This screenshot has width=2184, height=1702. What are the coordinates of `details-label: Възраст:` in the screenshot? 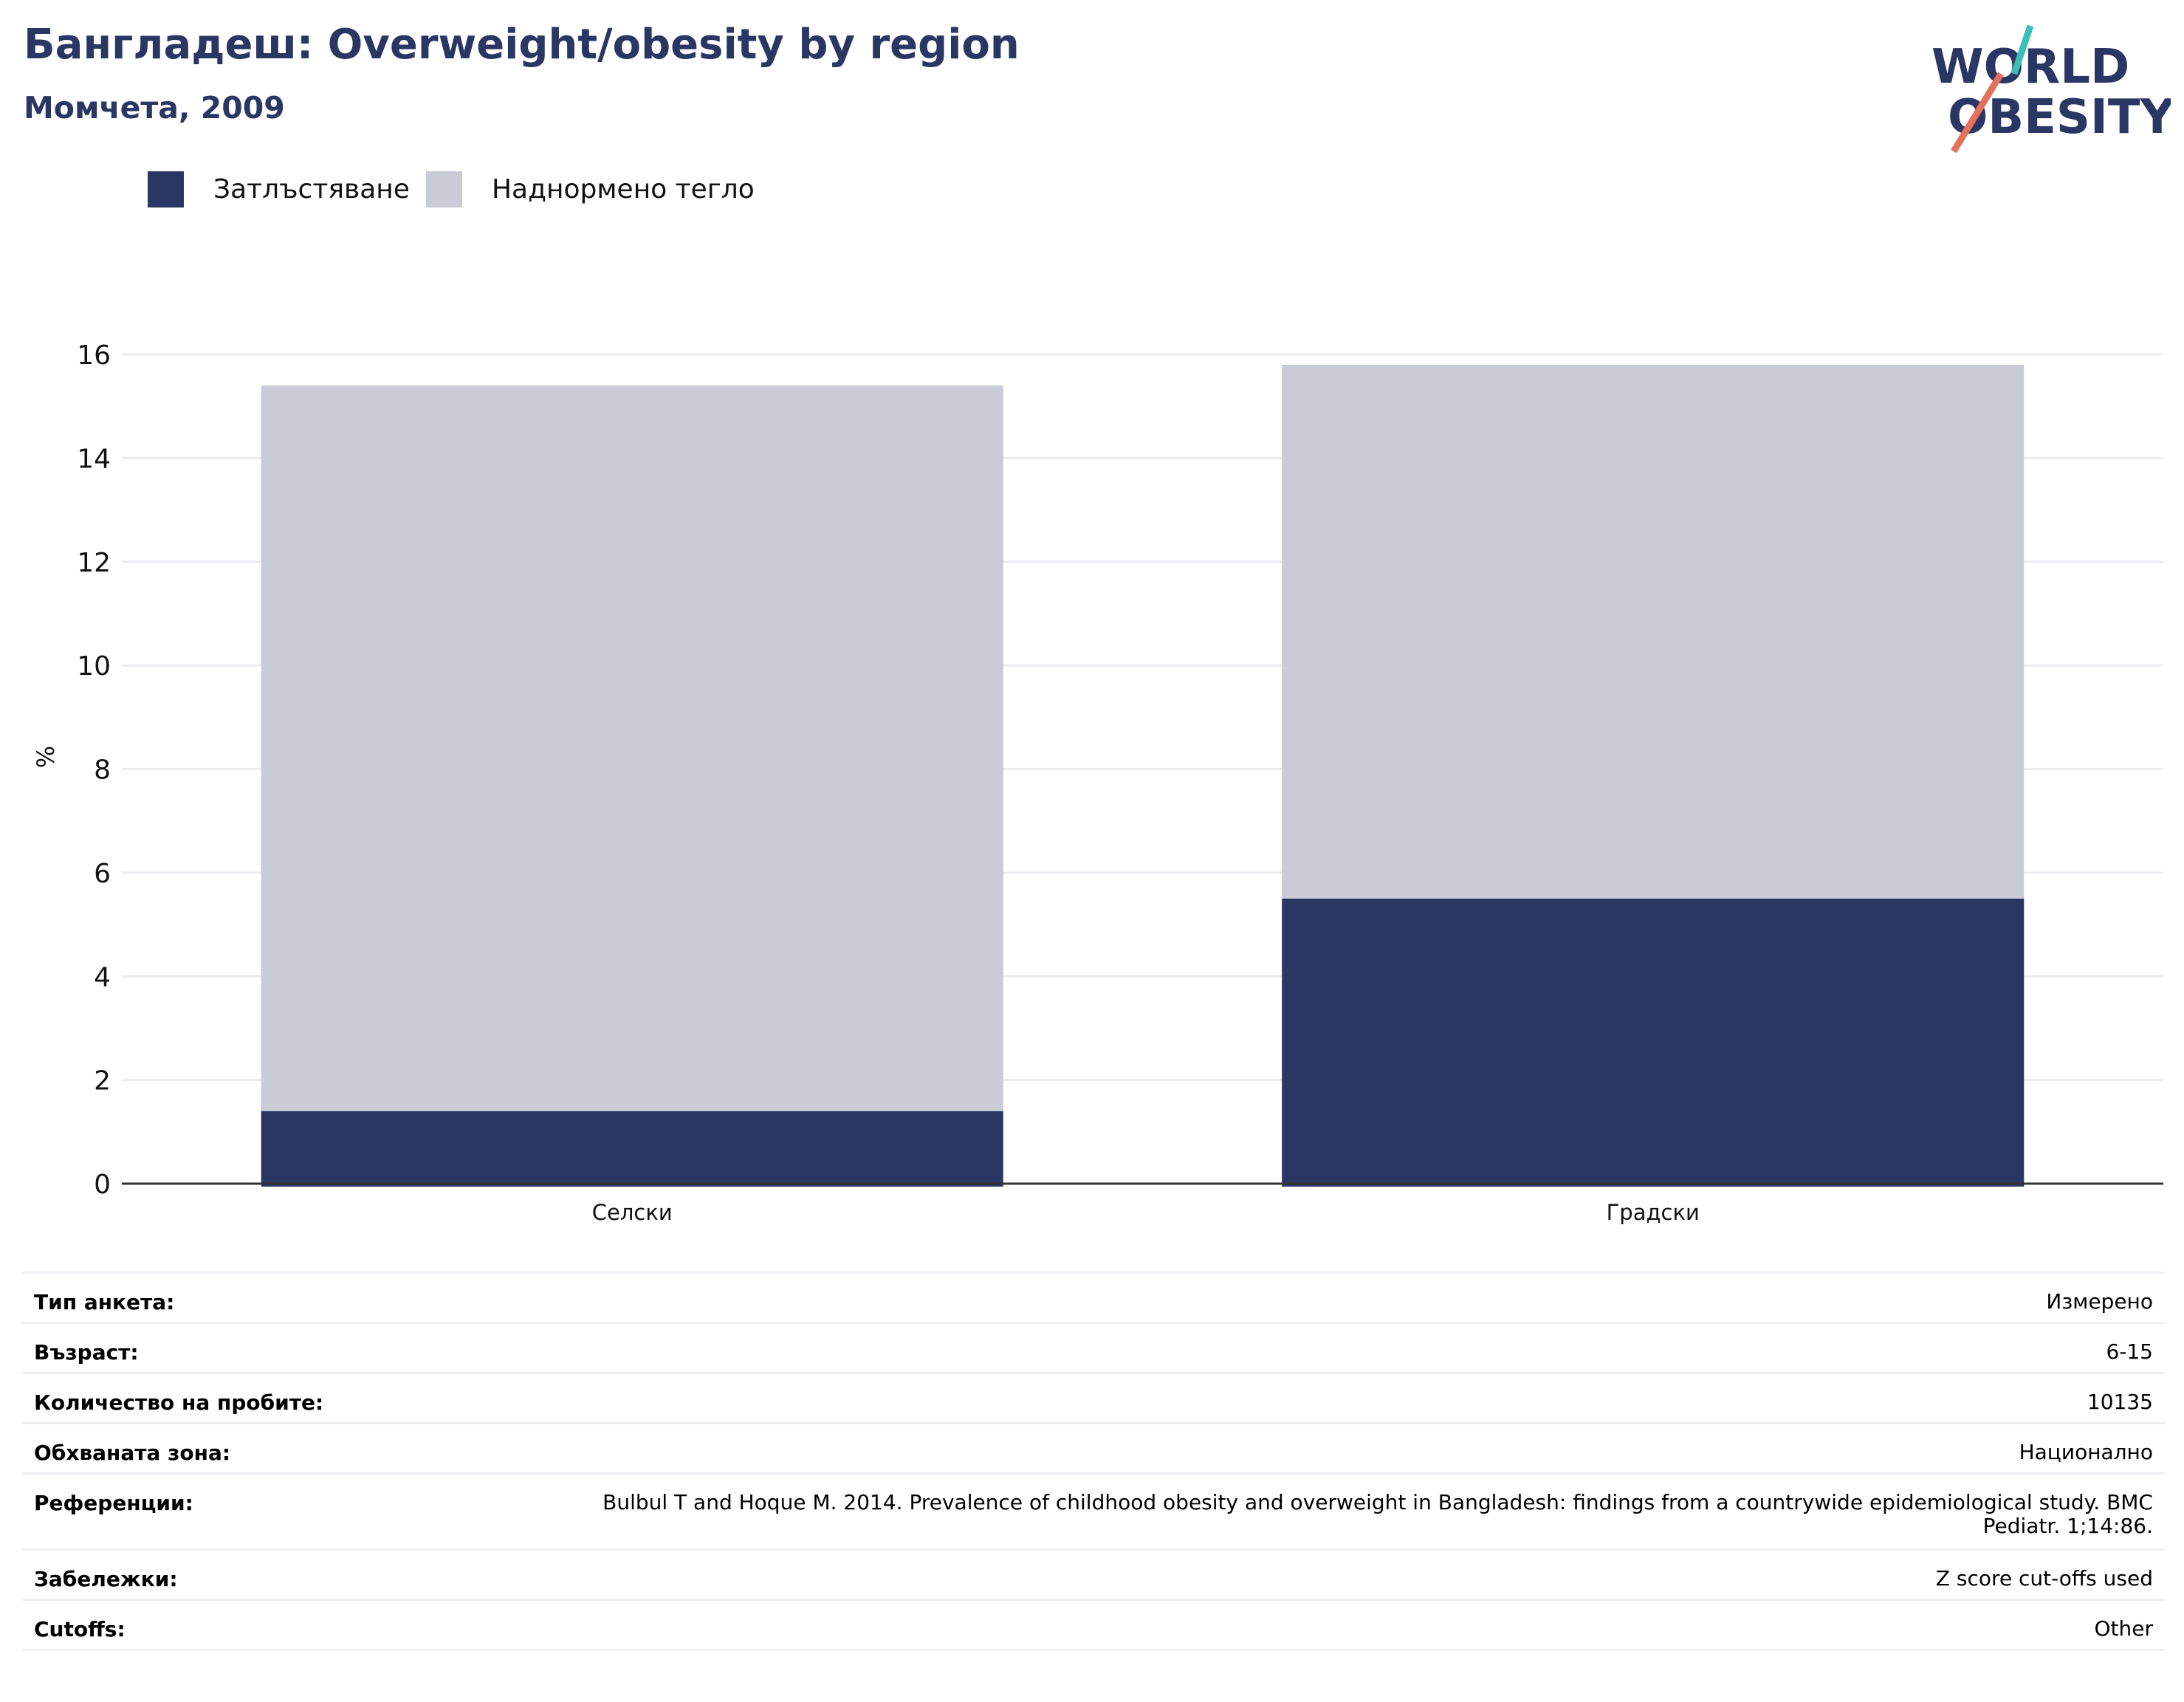 It's located at (86, 1352).